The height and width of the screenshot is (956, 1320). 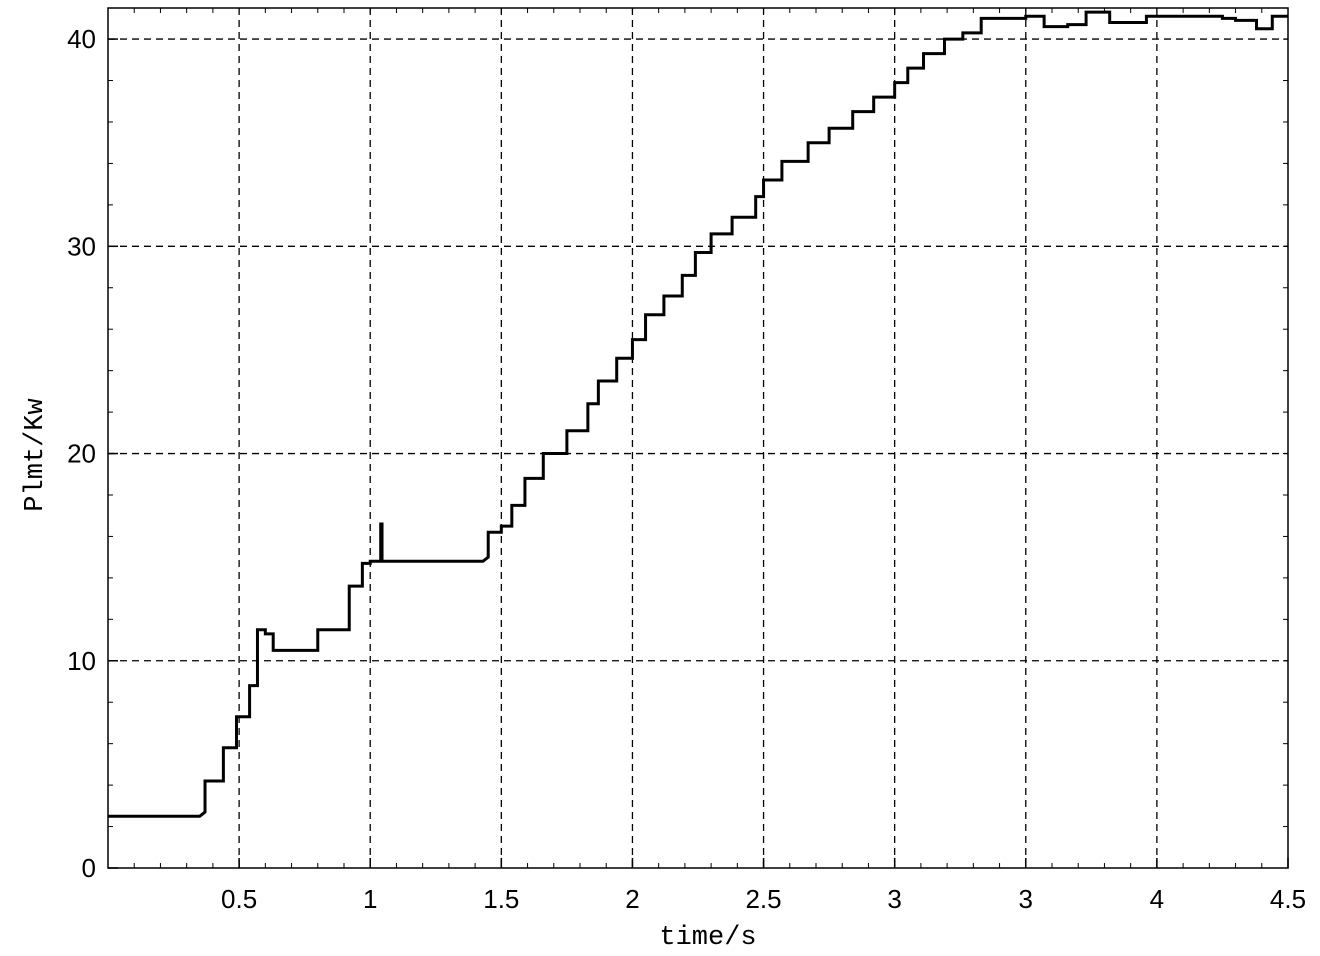 I want to click on y-axis-label: Plmt/Kw, so click(x=36, y=454).